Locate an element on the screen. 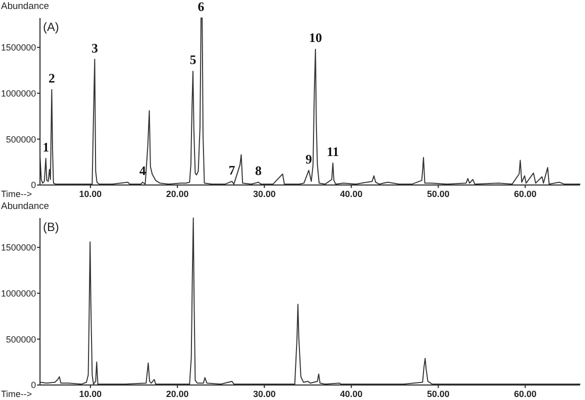 This screenshot has height=400, width=585. annotation: 10 is located at coordinates (315, 38).